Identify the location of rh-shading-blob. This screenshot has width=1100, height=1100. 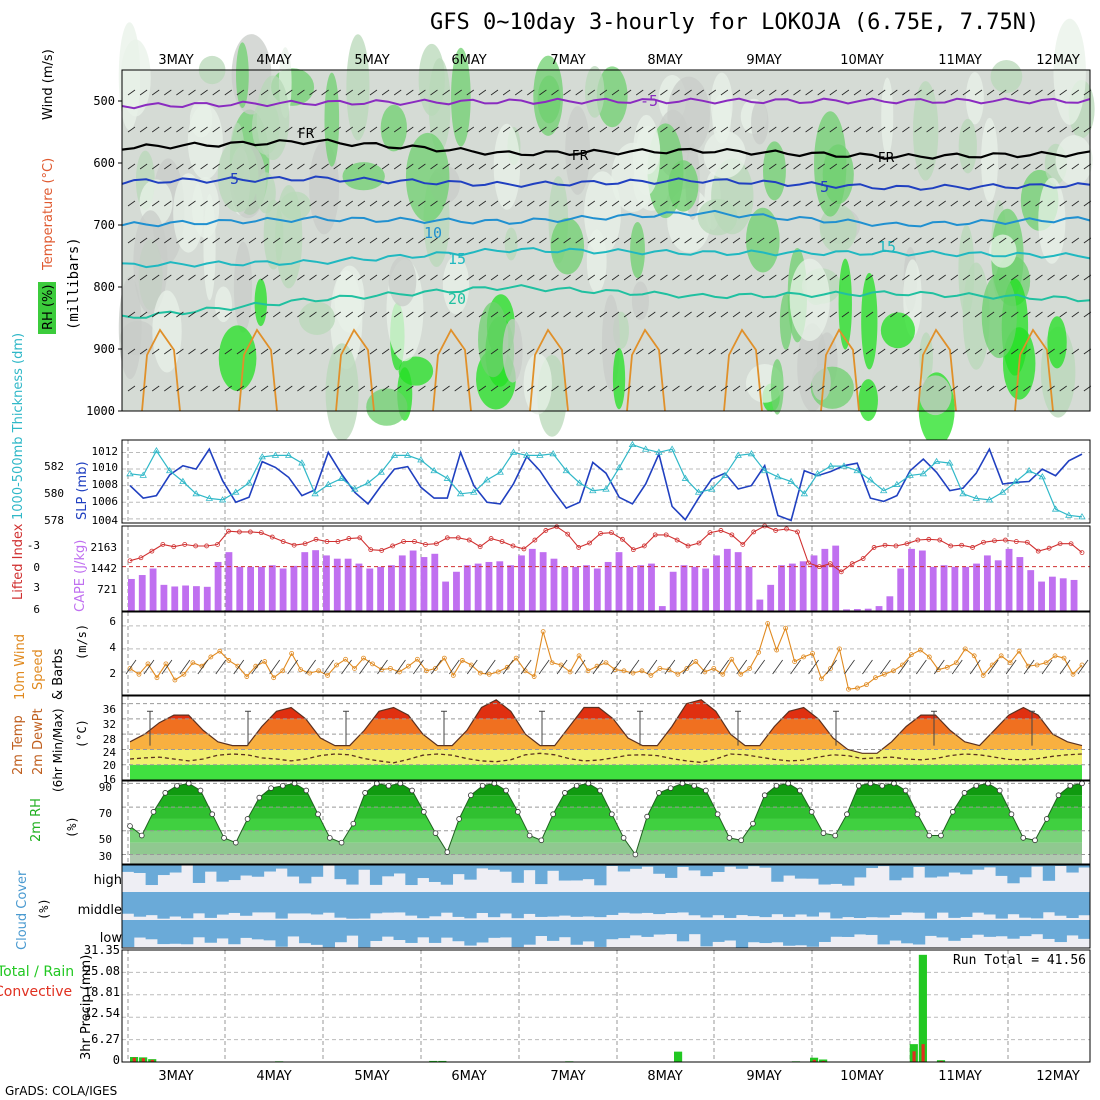
(342, 392).